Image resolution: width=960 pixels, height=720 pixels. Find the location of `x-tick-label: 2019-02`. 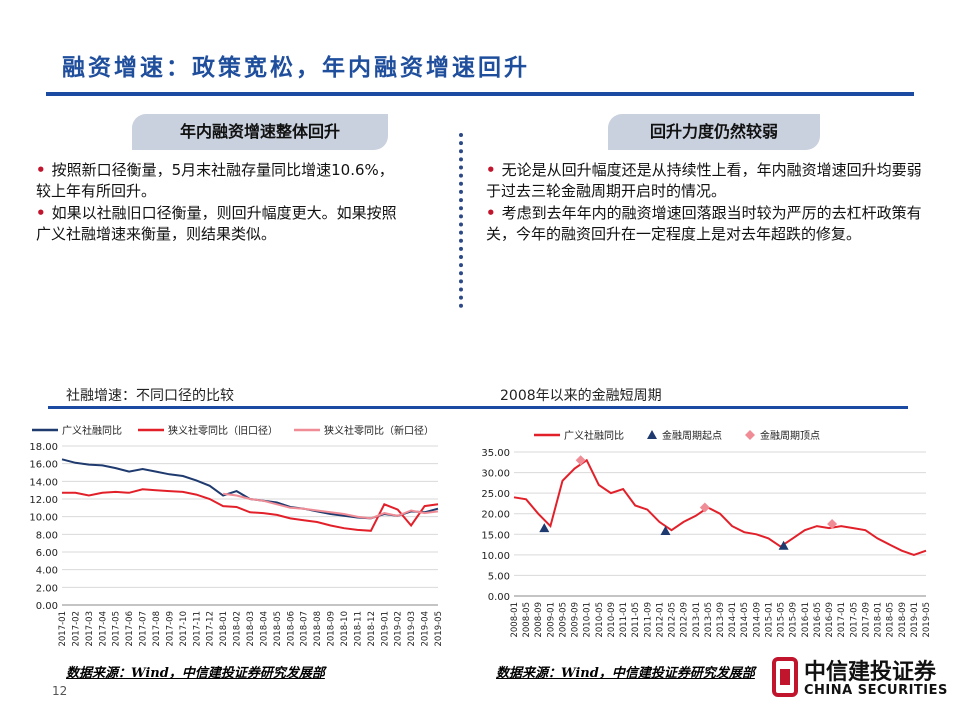

x-tick-label: 2019-02 is located at coordinates (399, 629).